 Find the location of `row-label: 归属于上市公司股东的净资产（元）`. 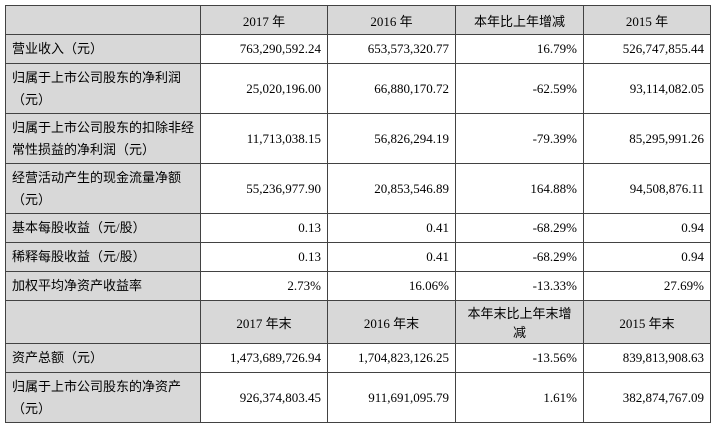

row-label: 归属于上市公司股东的净资产（元） is located at coordinates (103, 397).